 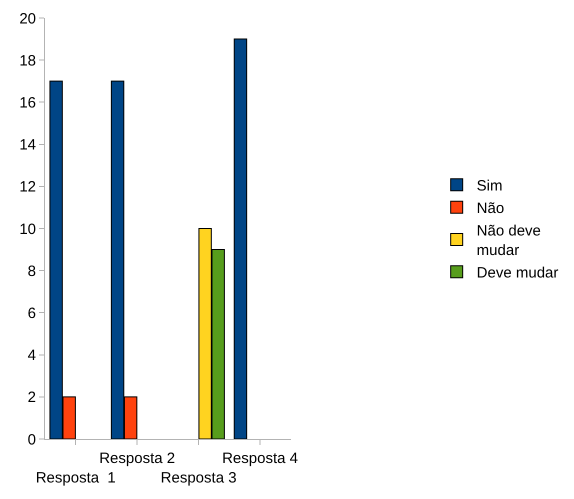 I want to click on y-tick-label: 12, so click(x=27, y=187).